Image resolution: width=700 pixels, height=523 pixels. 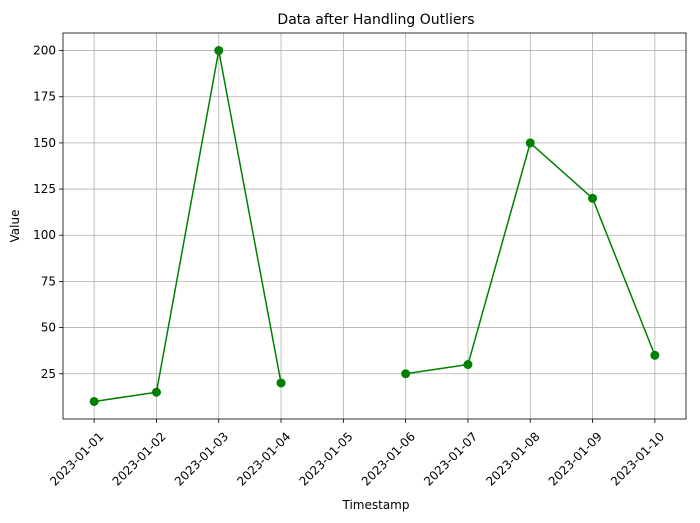 I want to click on x-tick-label: 2023-01-03, so click(x=201, y=458).